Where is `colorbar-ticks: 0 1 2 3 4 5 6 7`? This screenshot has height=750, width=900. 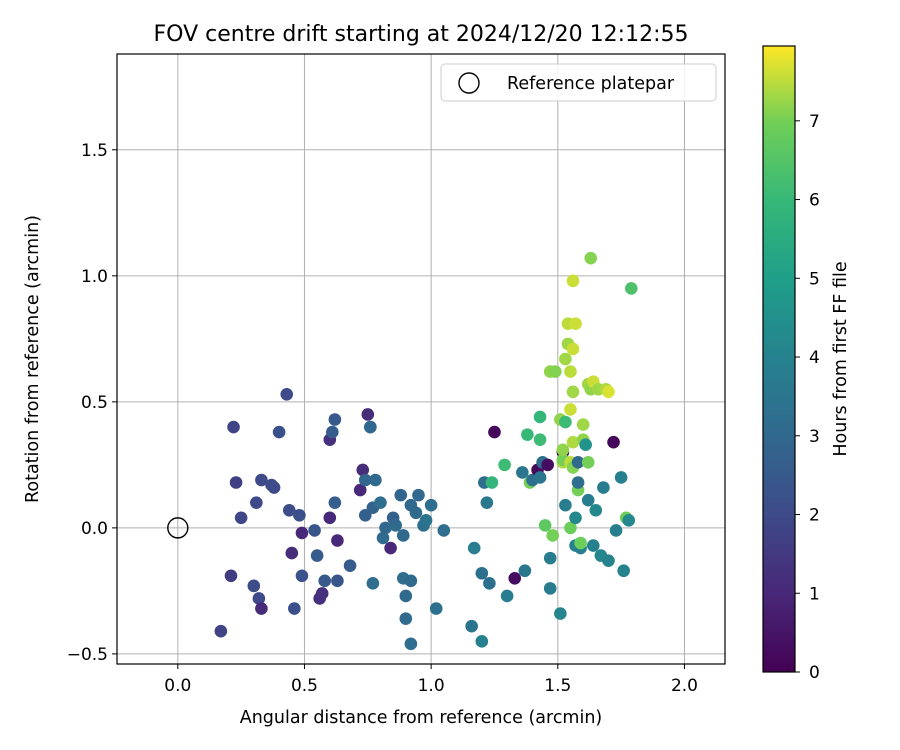 colorbar-ticks: 0 1 2 3 4 5 6 7 is located at coordinates (807, 397).